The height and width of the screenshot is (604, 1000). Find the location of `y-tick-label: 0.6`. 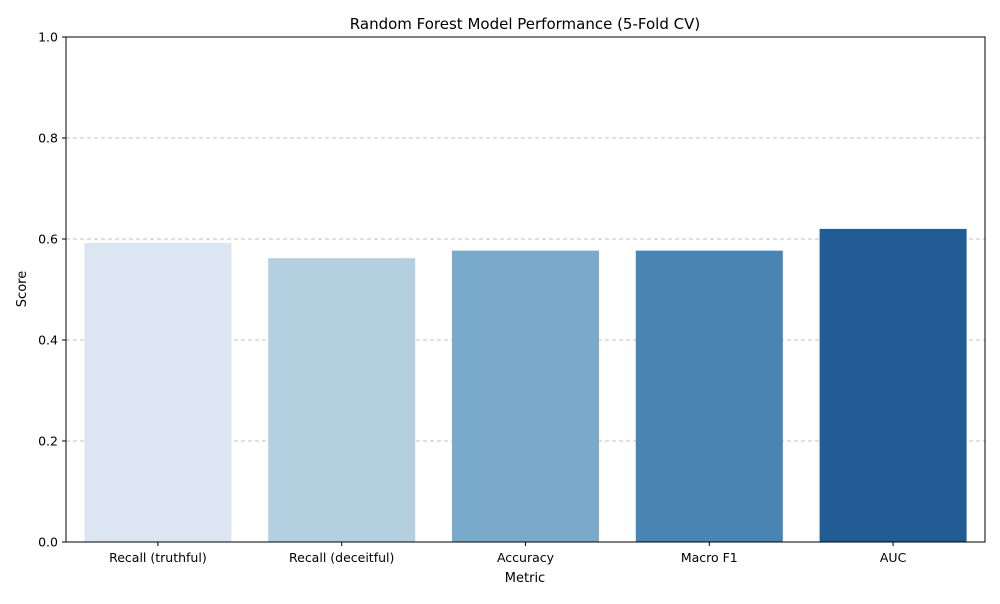

y-tick-label: 0.6 is located at coordinates (48, 239).